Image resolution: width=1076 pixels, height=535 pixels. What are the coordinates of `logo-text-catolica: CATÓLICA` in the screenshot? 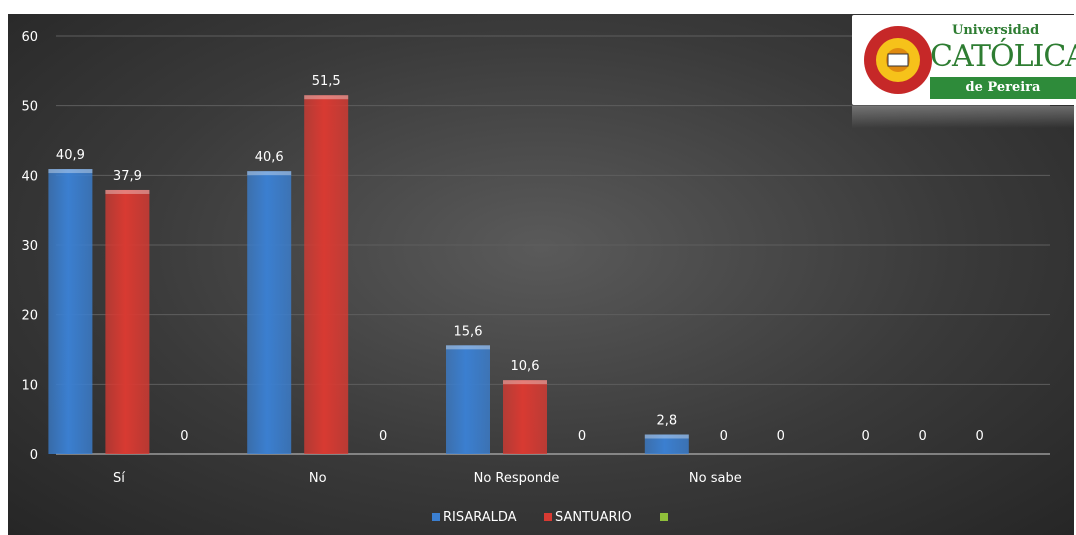 It's located at (1003, 56).